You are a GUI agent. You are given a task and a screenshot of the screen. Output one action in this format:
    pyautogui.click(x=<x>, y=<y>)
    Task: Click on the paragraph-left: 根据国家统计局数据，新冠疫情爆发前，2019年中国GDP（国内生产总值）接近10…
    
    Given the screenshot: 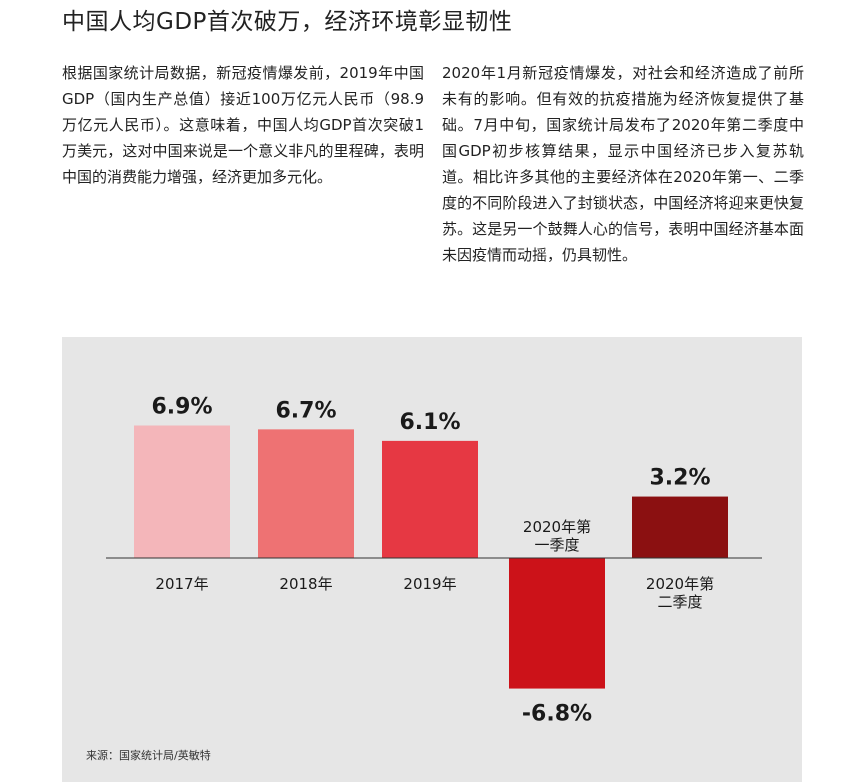 What is the action you would take?
    pyautogui.click(x=243, y=125)
    